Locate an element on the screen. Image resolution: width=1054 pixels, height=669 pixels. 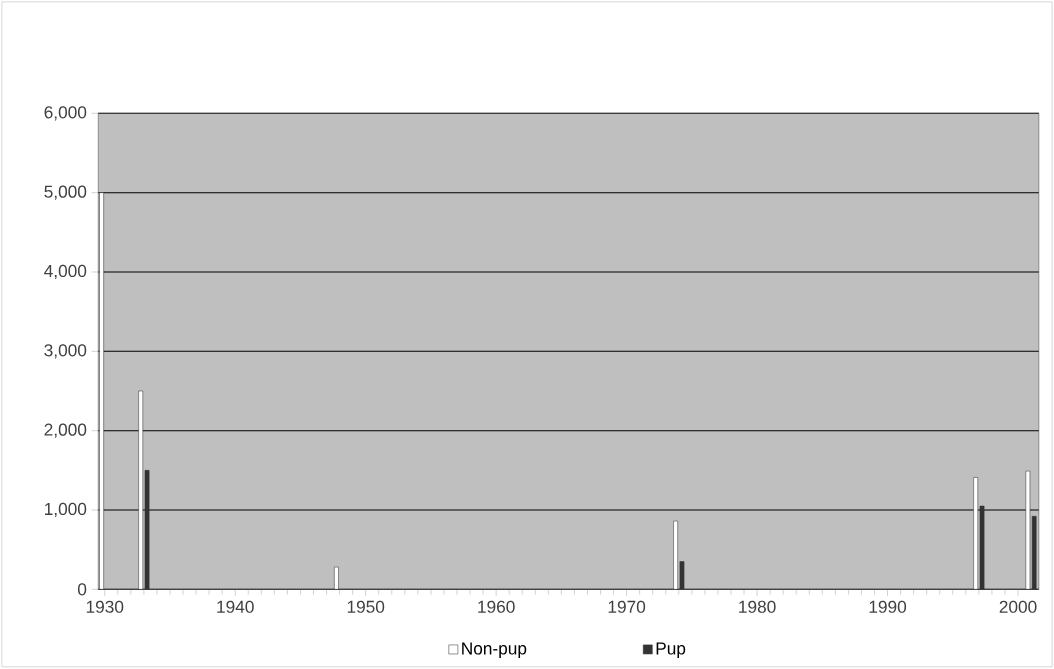
x-tick-label: 1990 is located at coordinates (888, 607).